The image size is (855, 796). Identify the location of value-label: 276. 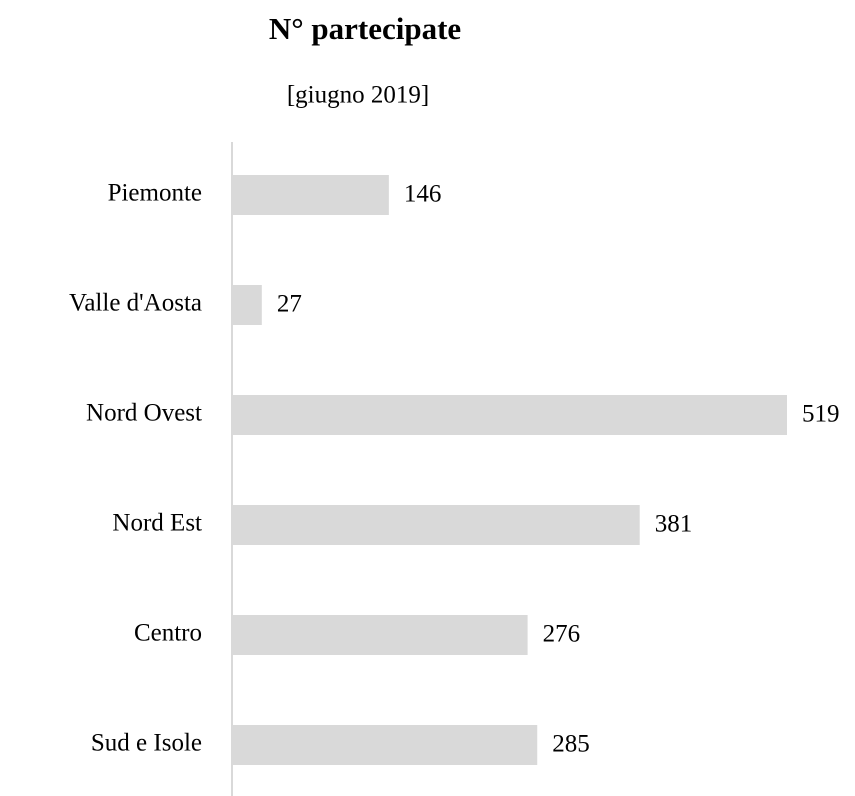
(562, 634).